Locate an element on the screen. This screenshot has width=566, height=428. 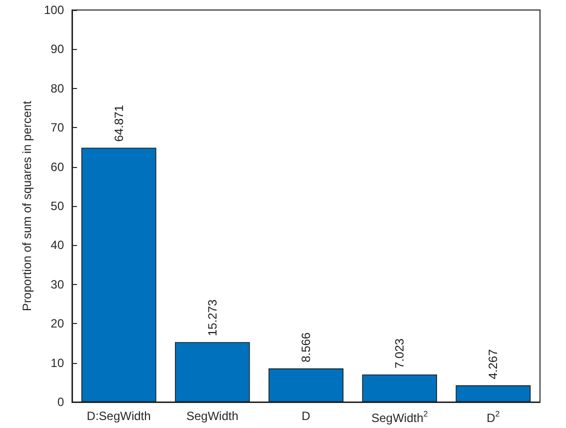
data-label: 4.267 is located at coordinates (493, 364).